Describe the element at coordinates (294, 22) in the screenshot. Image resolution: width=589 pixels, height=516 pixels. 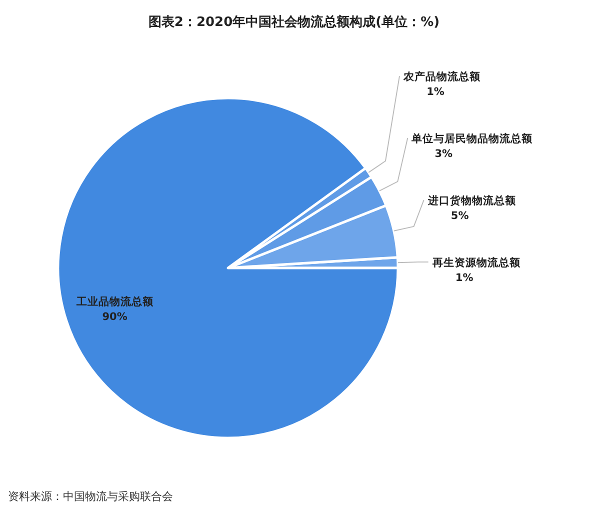
I see `chart-title: 图表2：2020年中国社会物流总额构成(单位：%)` at that location.